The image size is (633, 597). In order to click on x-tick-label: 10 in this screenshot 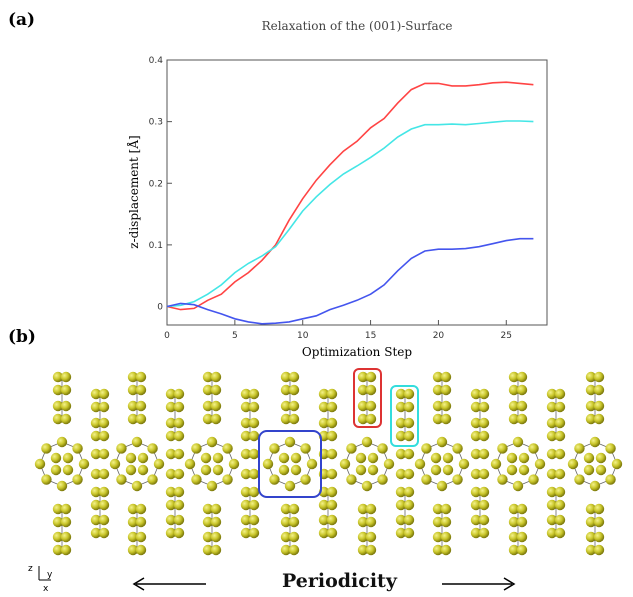, I will do `click(303, 336)`.